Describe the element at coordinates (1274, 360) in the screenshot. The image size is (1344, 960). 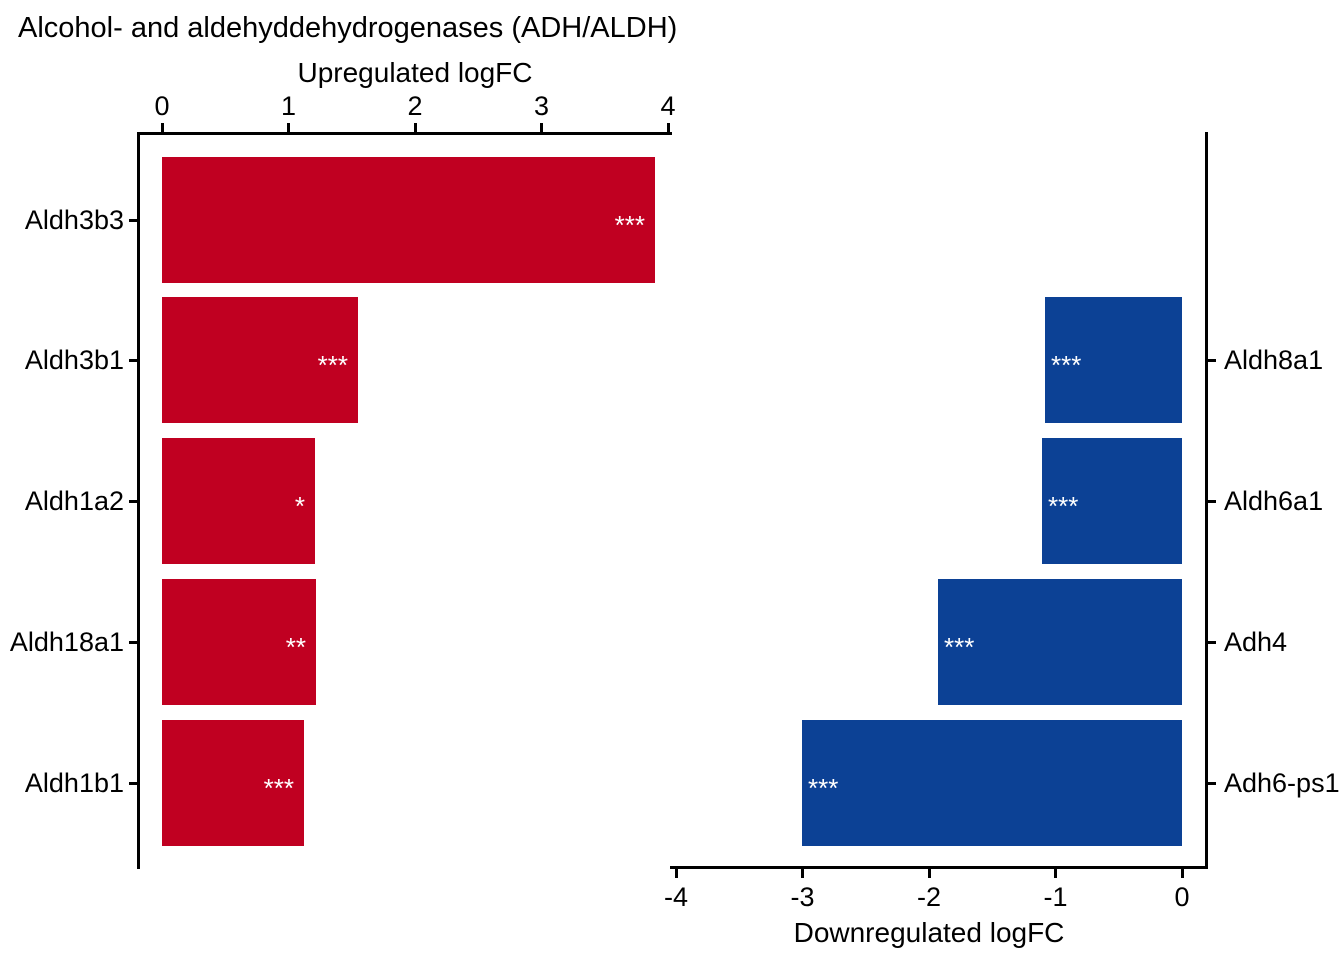
I see `gene-label: Aldh8a1` at that location.